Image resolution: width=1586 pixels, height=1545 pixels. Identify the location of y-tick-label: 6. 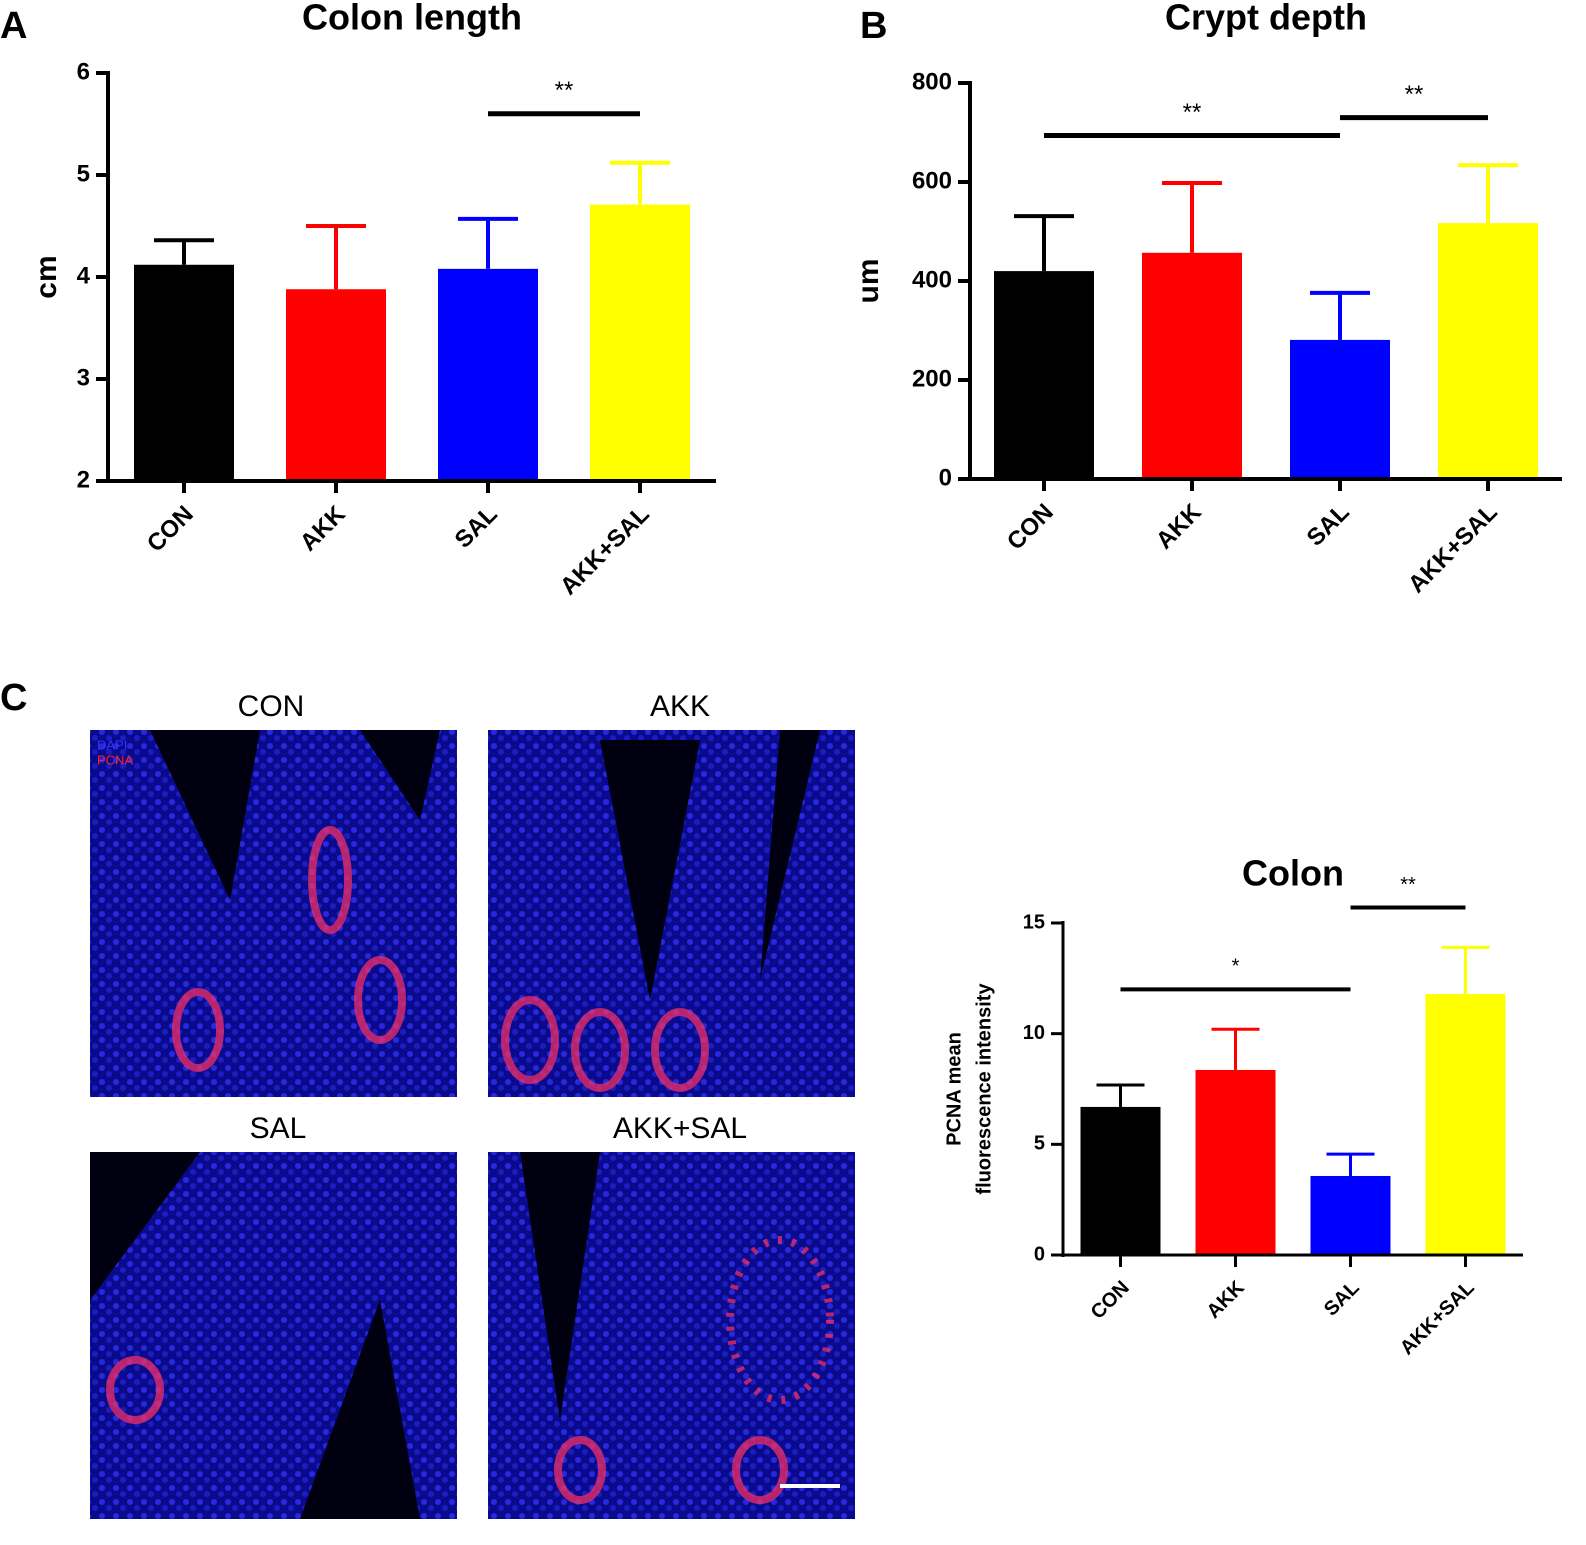
(83, 71).